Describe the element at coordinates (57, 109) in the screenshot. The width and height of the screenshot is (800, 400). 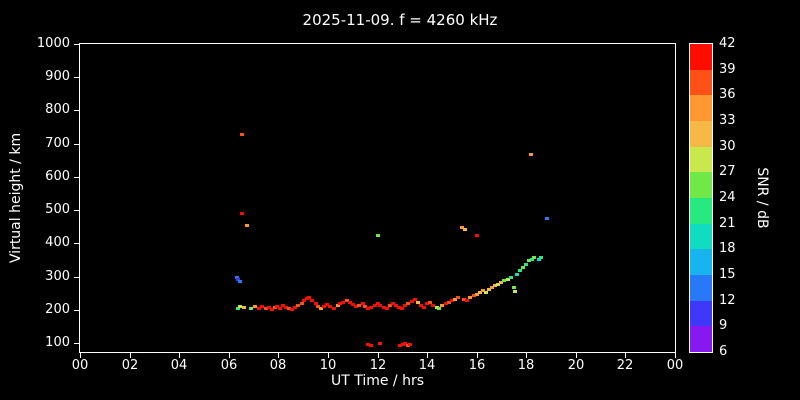
I see `y-tick-label: 800` at that location.